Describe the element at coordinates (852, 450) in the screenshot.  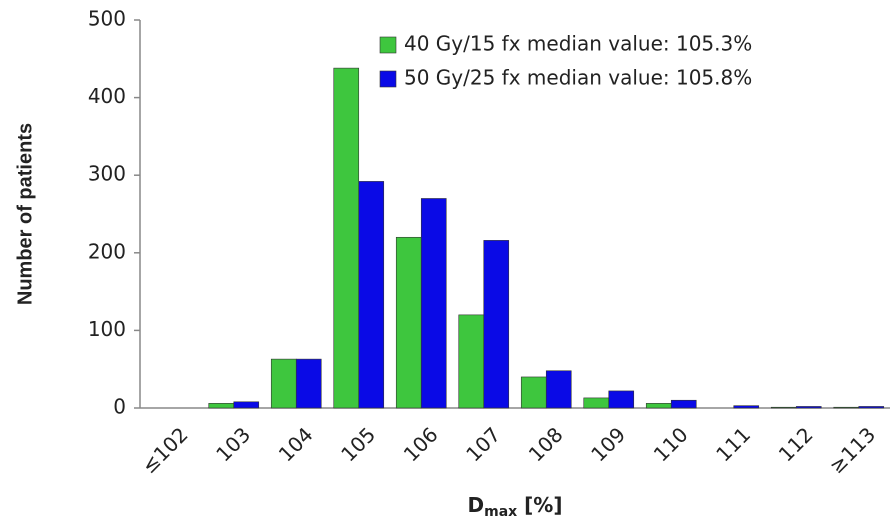
I see `x-tick-label: ≥113` at that location.